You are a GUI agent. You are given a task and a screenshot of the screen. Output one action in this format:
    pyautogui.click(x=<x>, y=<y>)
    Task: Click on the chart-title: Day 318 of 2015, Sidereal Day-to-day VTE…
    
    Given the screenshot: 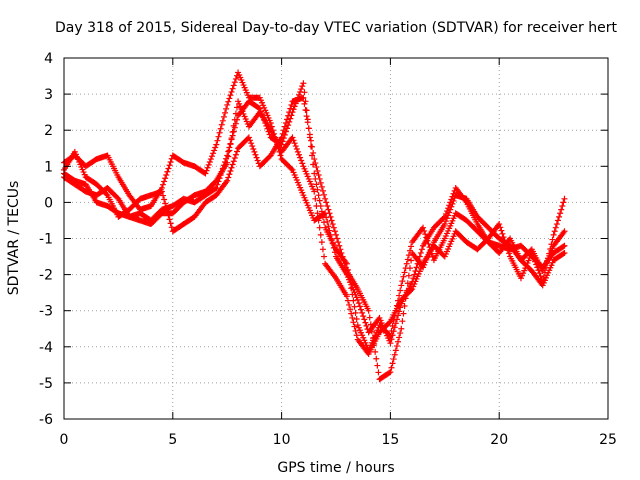 What is the action you would take?
    pyautogui.click(x=336, y=28)
    